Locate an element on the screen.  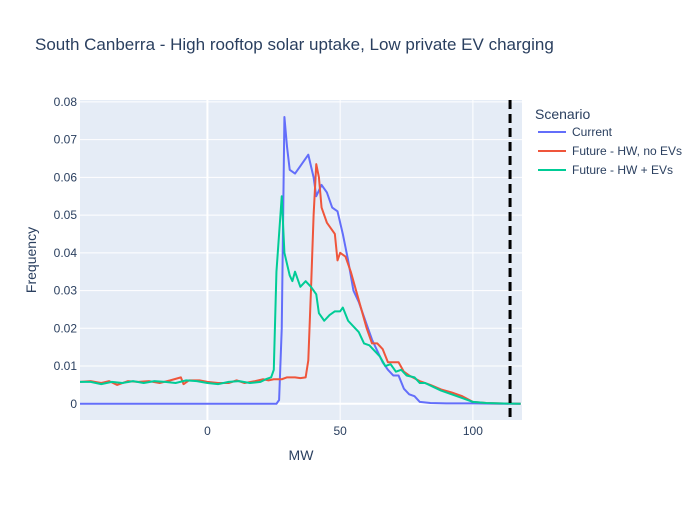
y-tick-label: 0.01 is located at coordinates (66, 366).